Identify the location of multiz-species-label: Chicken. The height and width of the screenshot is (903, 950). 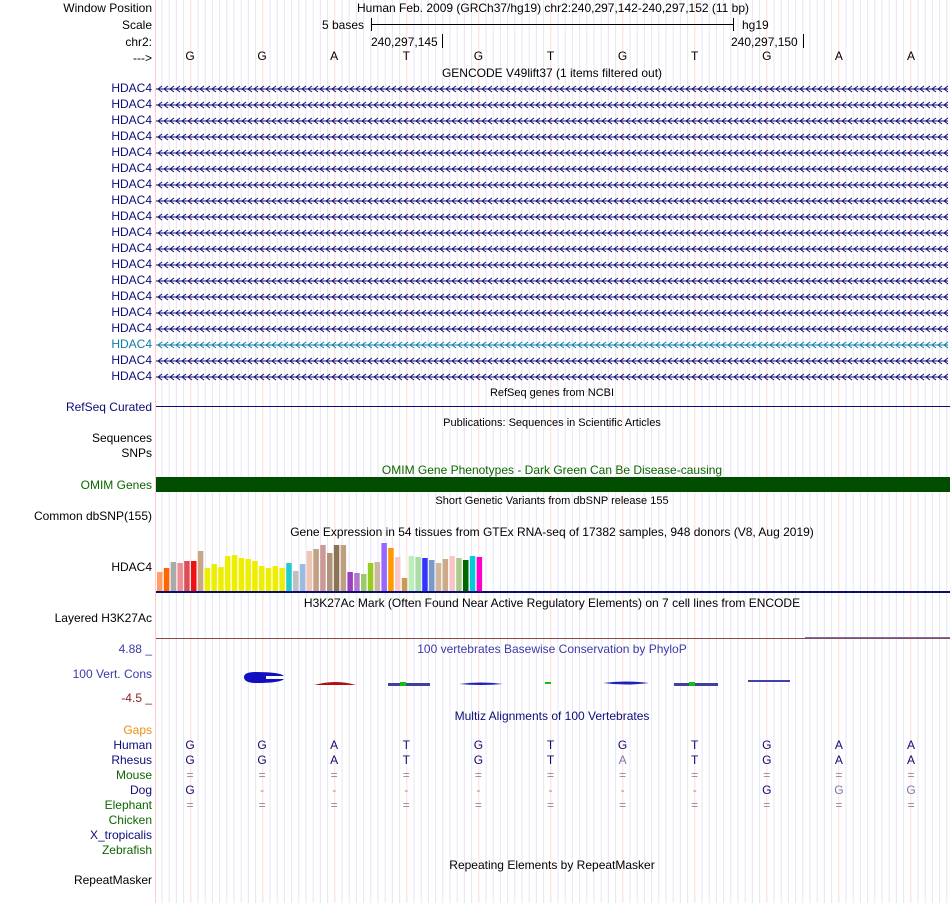
(130, 820).